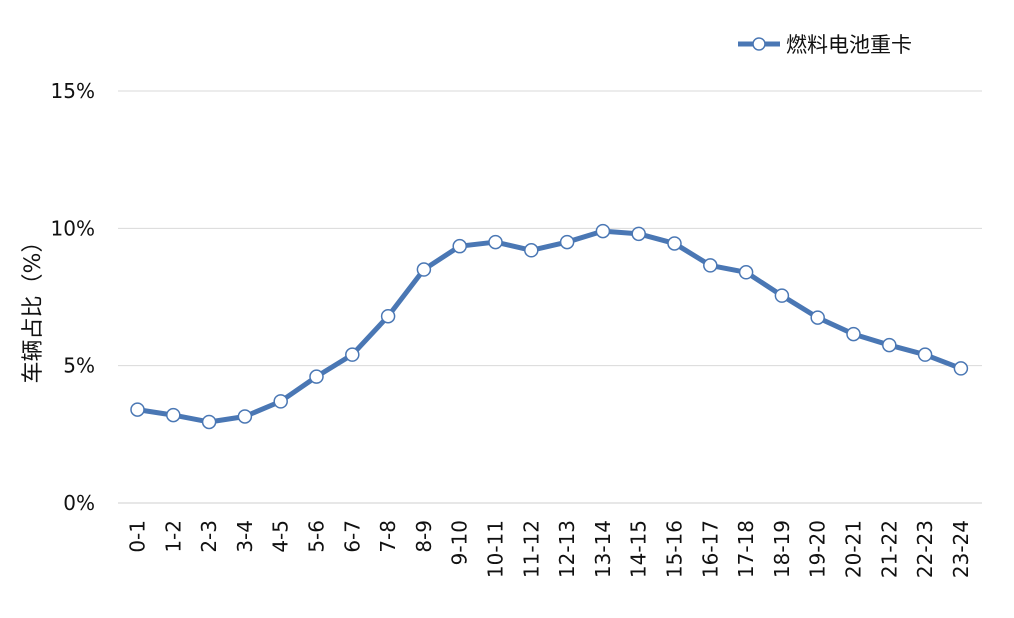 The width and height of the screenshot is (1014, 618). What do you see at coordinates (79, 366) in the screenshot?
I see `y-tick-label: 5%` at bounding box center [79, 366].